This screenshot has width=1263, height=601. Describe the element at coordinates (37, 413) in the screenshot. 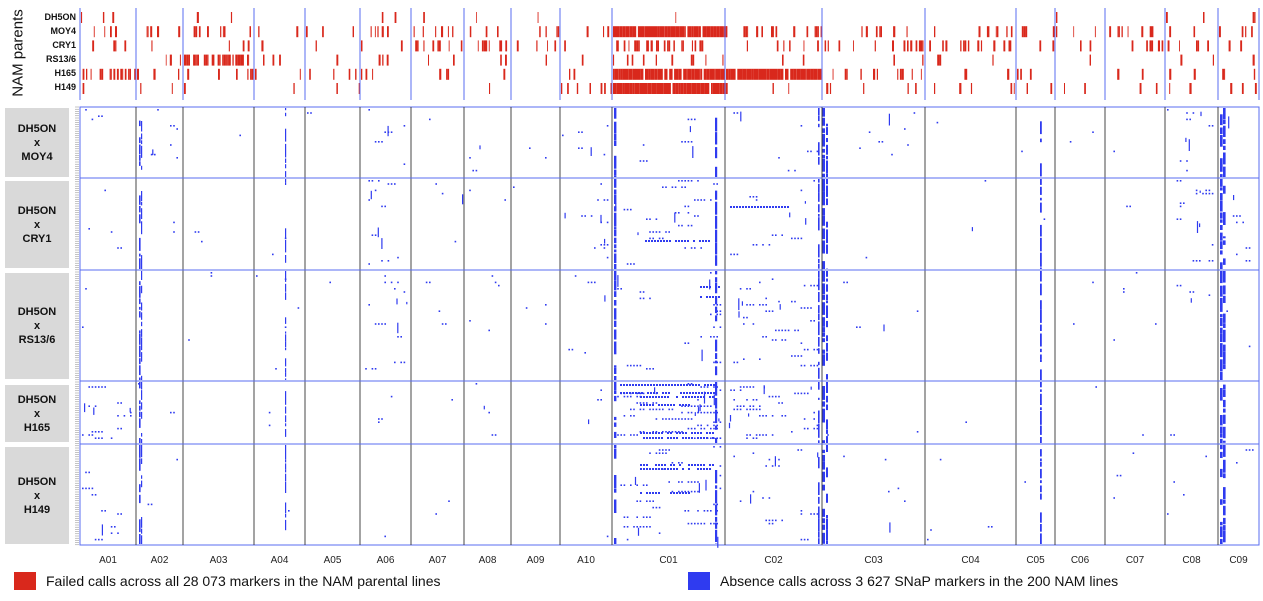

I see `cross-line2: x` at that location.